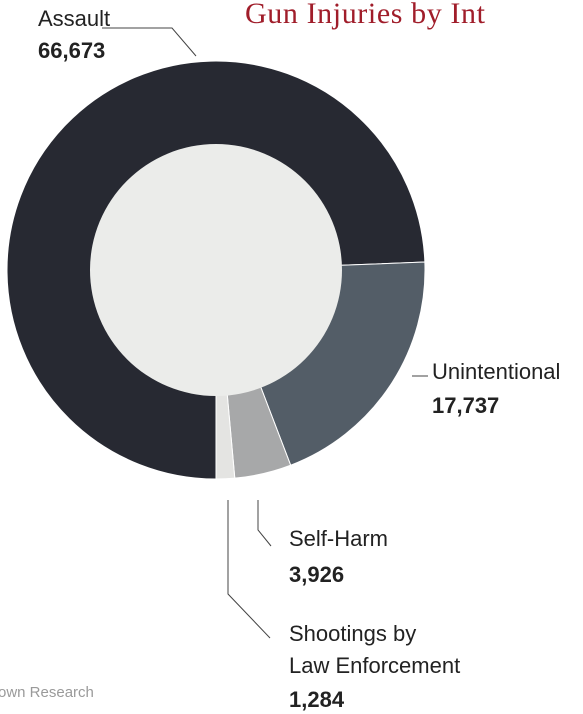  I want to click on leader-line-assault, so click(149, 42).